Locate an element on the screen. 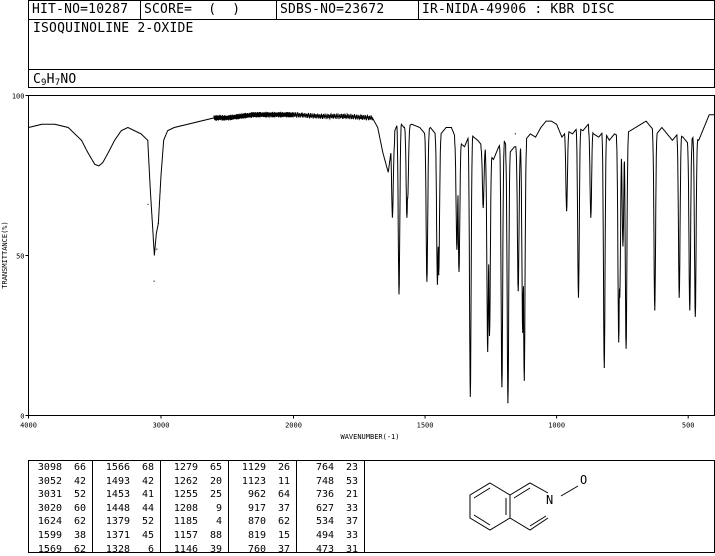 Image resolution: width=715 pixels, height=556 pixels. peak-table-row: 1448 44 is located at coordinates (129, 509).